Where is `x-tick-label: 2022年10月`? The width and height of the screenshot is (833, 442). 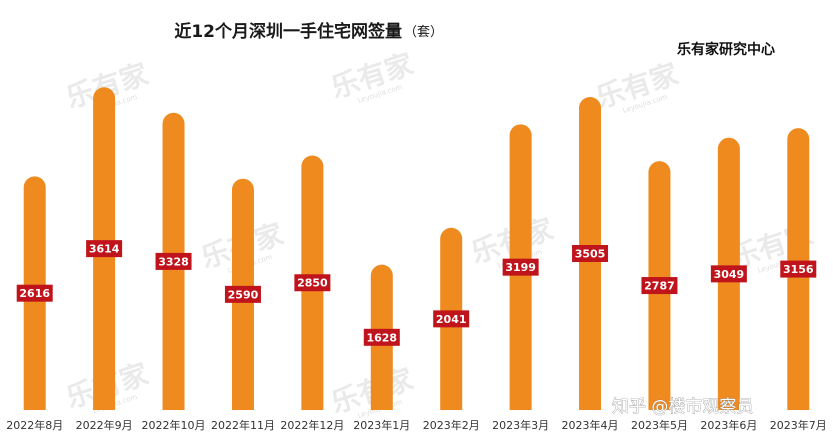 x-tick-label: 2022年10月 is located at coordinates (174, 425).